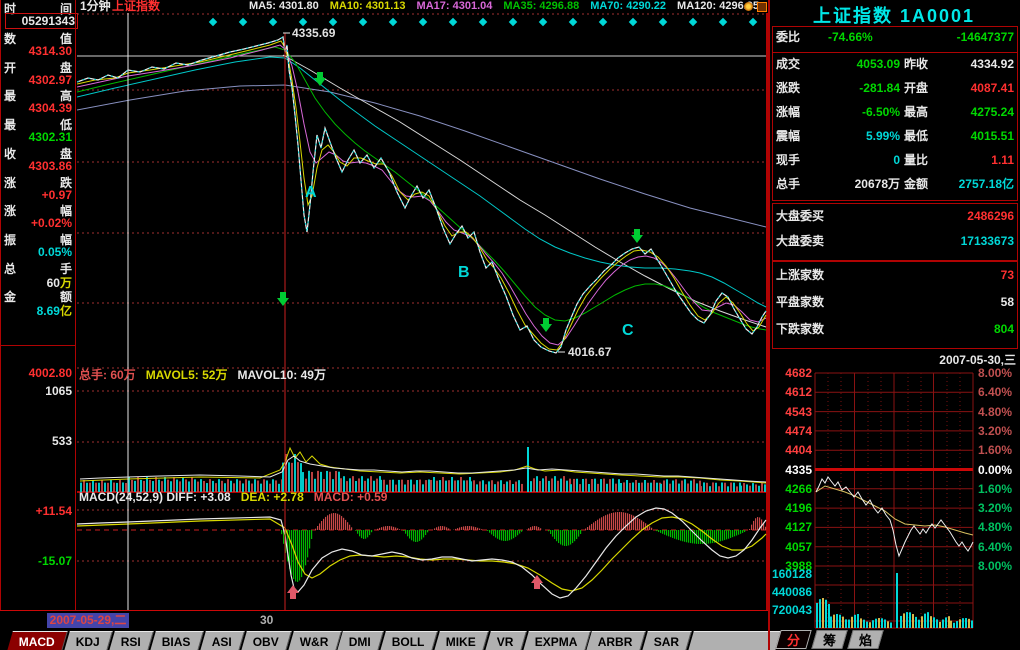  Describe the element at coordinates (791, 574) in the screenshot. I see `mini-axis-volume-label: 160128` at that location.